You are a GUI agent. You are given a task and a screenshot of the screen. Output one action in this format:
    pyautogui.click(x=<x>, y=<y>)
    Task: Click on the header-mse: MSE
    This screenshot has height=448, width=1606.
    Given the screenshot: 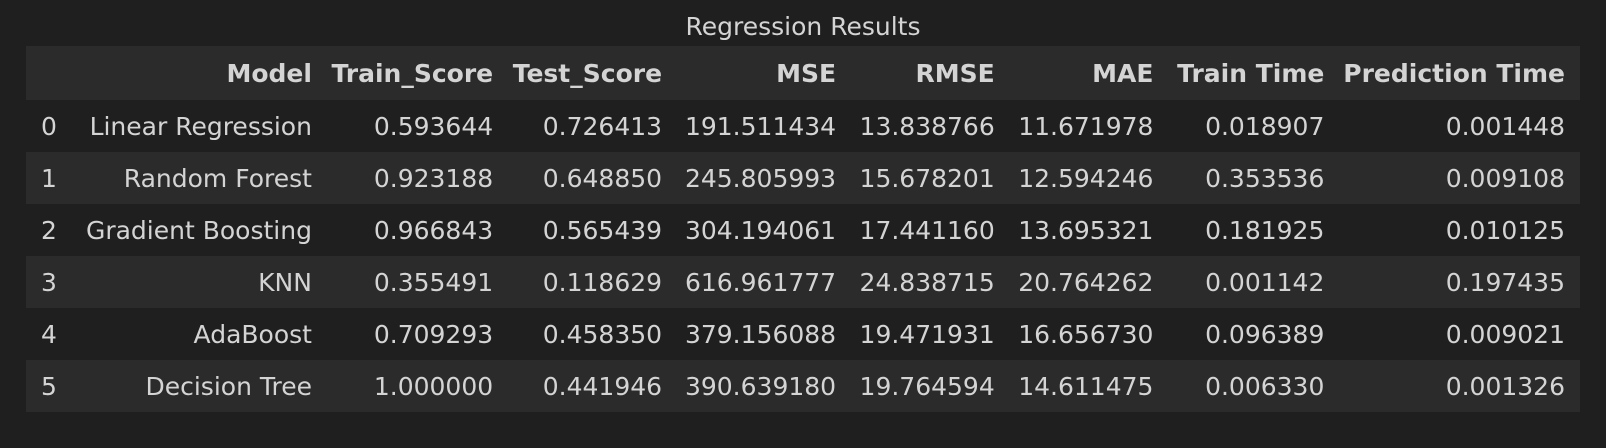 What is the action you would take?
    pyautogui.click(x=806, y=73)
    